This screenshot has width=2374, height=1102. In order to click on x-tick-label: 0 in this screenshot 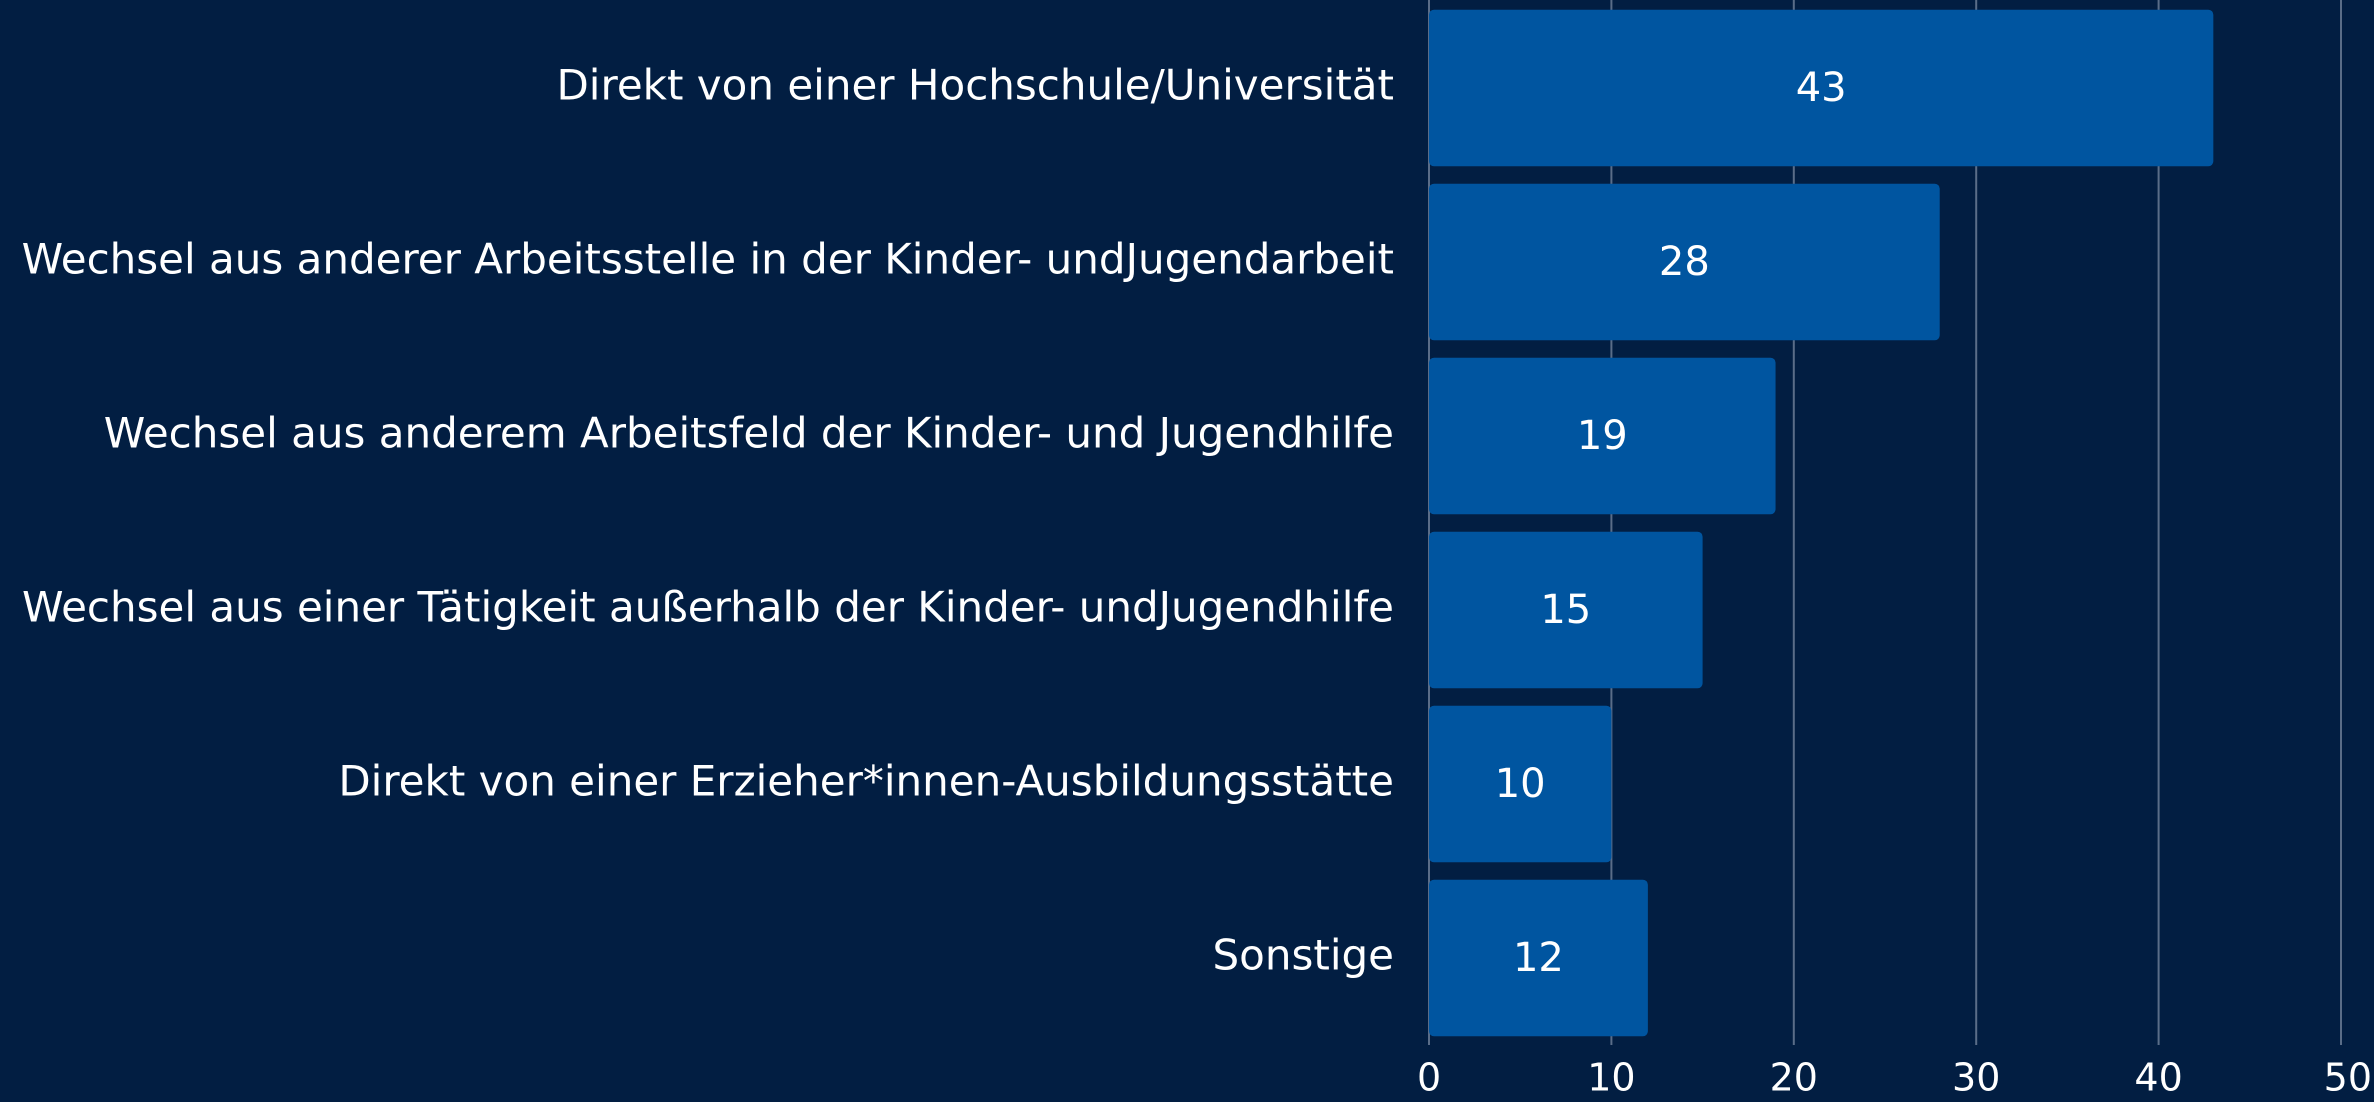, I will do `click(1429, 1078)`.